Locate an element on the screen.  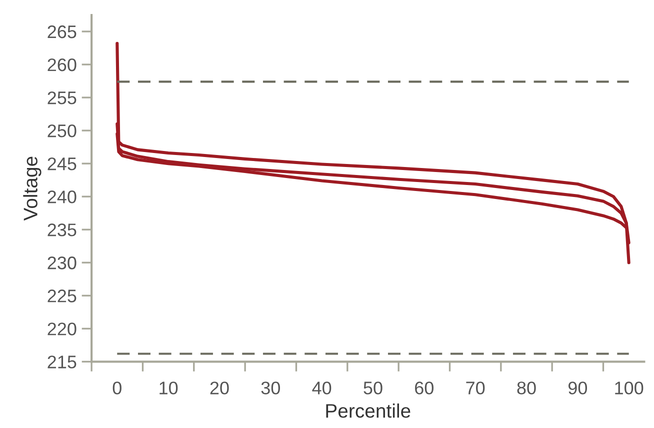
x-tick-label: 80 is located at coordinates (526, 388).